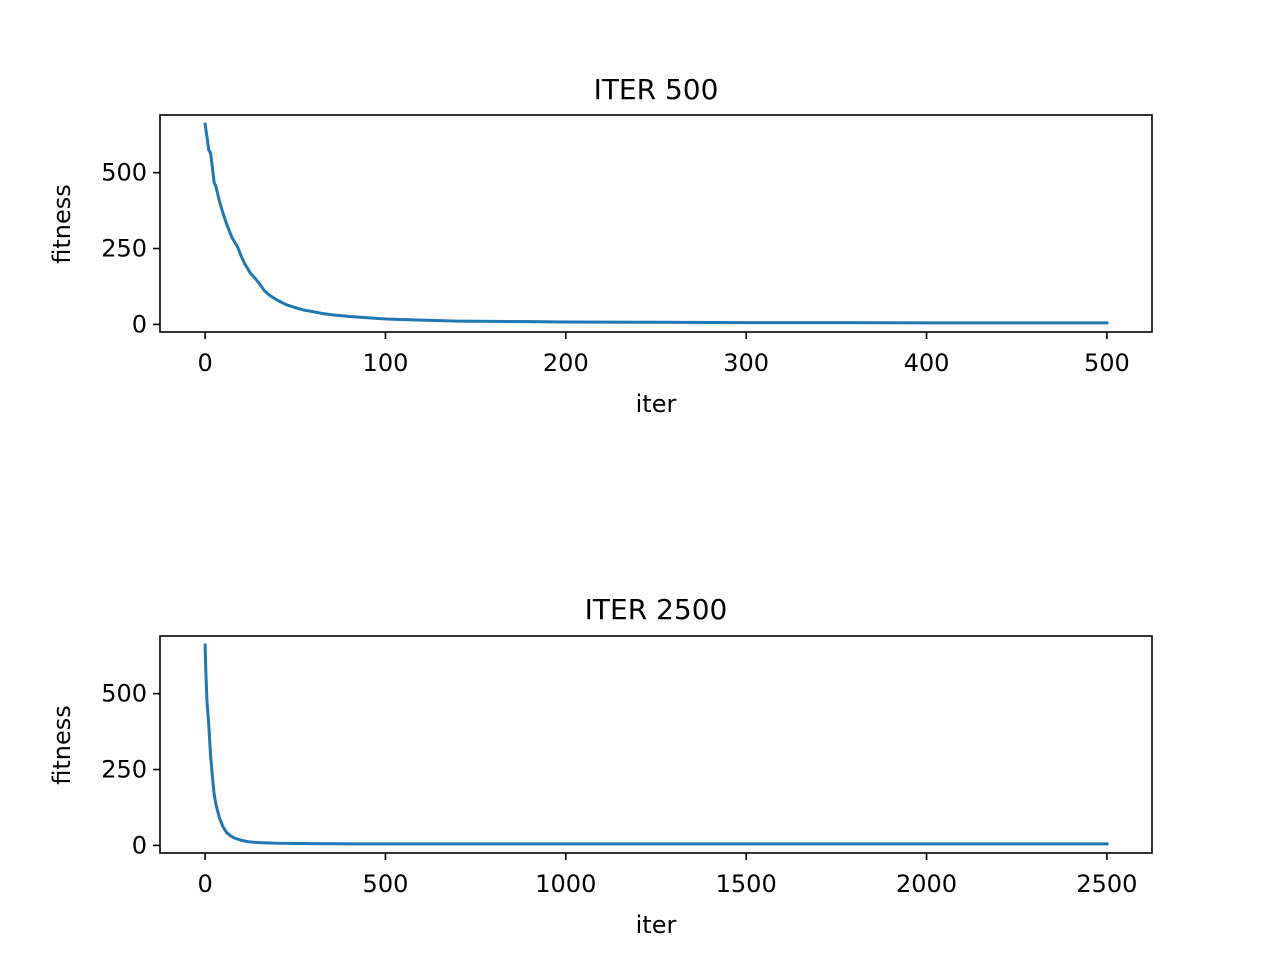  Describe the element at coordinates (1106, 884) in the screenshot. I see `x-tick-label: 2500` at that location.